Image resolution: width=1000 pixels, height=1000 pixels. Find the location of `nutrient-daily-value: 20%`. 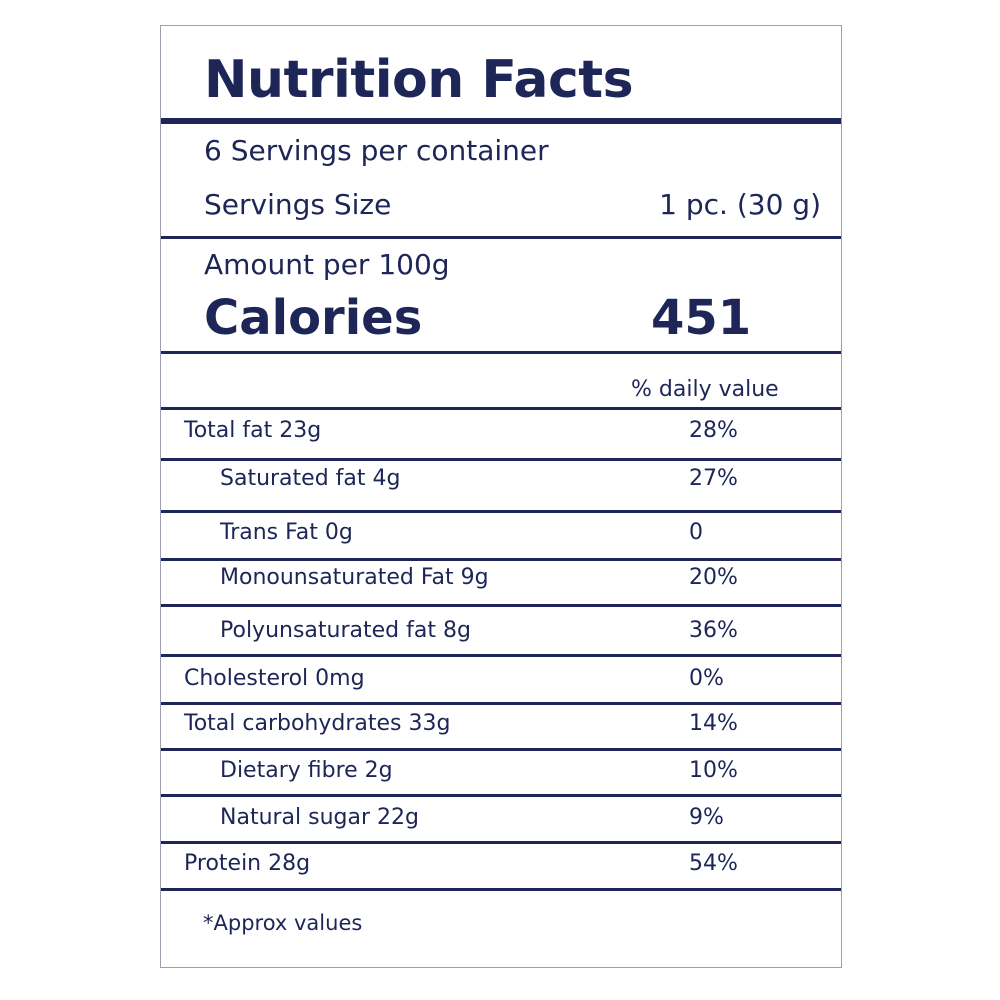

nutrient-daily-value: 20% is located at coordinates (713, 577).